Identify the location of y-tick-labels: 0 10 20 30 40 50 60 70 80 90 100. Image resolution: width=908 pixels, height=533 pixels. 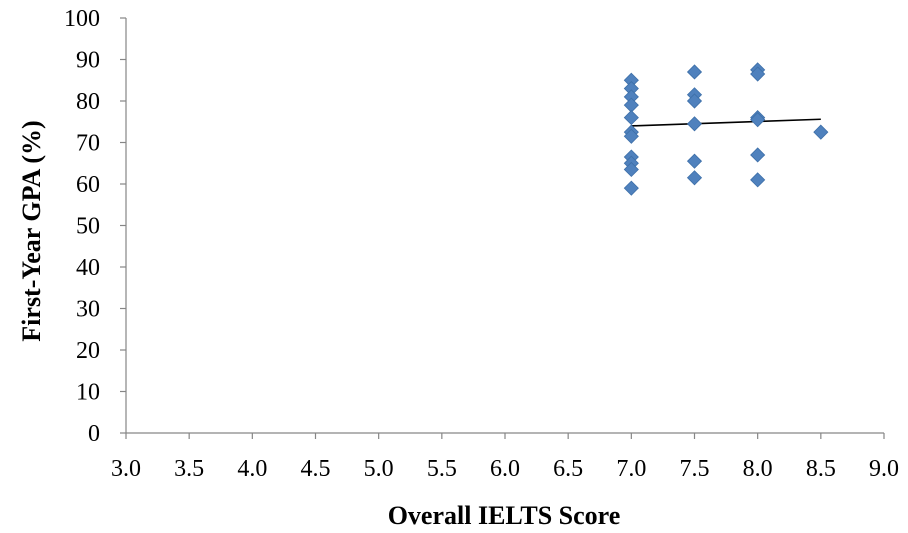
(95, 226).